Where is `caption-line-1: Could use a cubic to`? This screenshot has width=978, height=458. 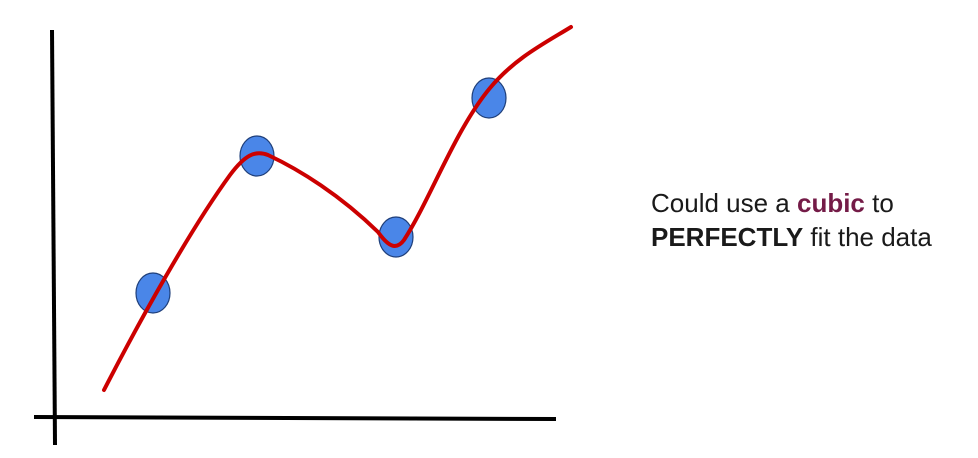
caption-line-1: Could use a cubic to is located at coordinates (811, 203).